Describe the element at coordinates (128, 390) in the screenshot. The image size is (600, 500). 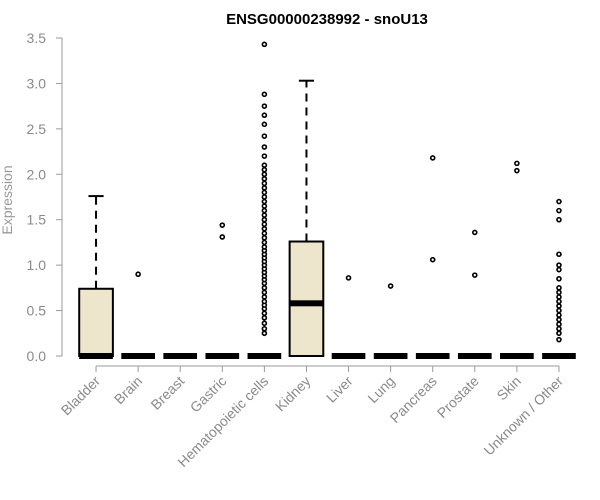
I see `x-tick-label-1: Brain` at that location.